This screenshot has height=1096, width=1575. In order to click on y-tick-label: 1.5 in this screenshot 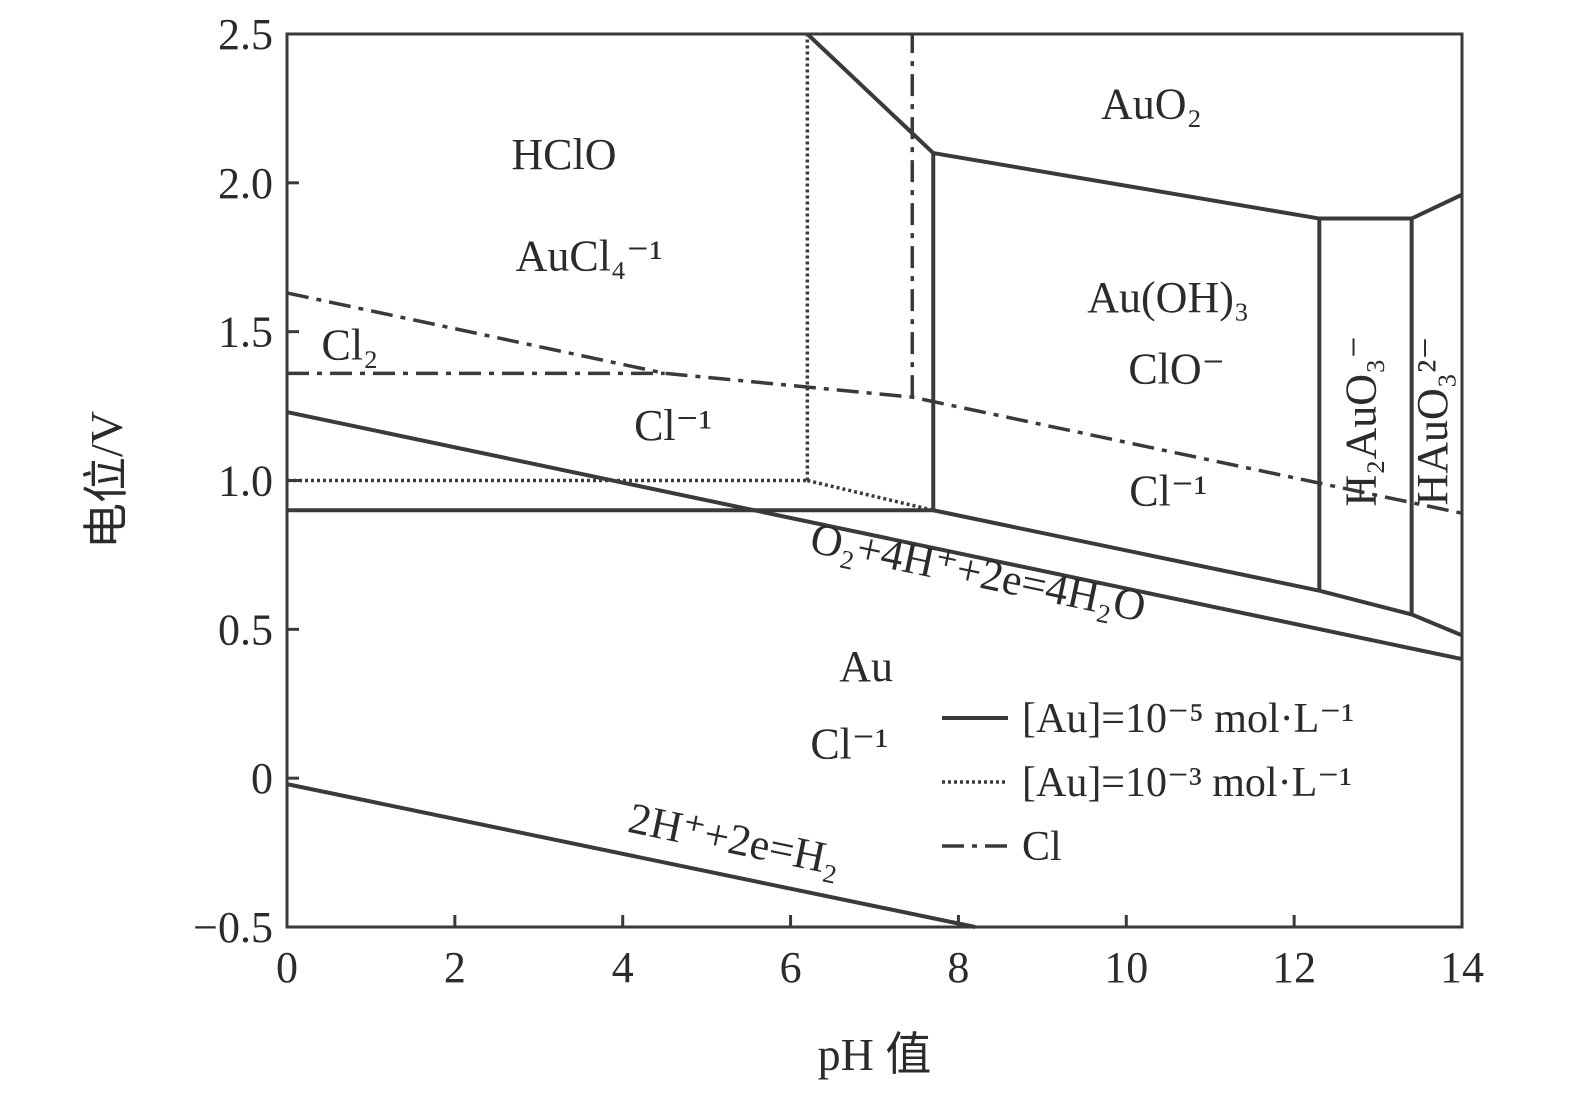, I will do `click(245, 332)`.